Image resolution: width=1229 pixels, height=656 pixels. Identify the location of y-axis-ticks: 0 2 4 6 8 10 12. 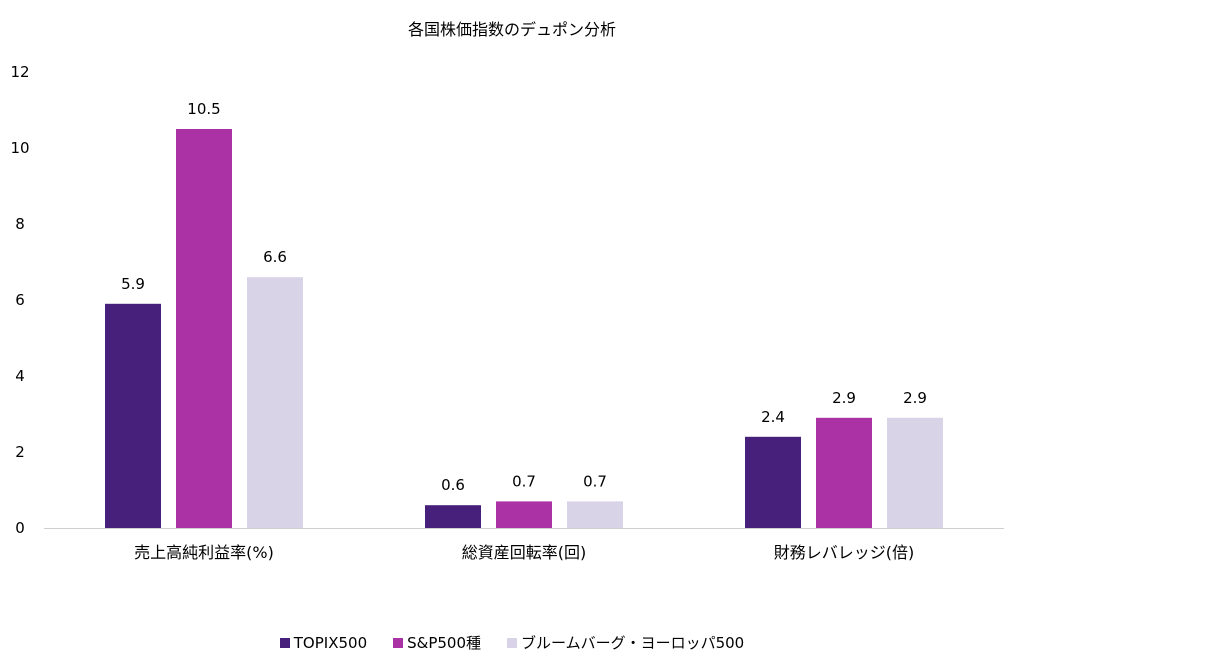
(19, 300).